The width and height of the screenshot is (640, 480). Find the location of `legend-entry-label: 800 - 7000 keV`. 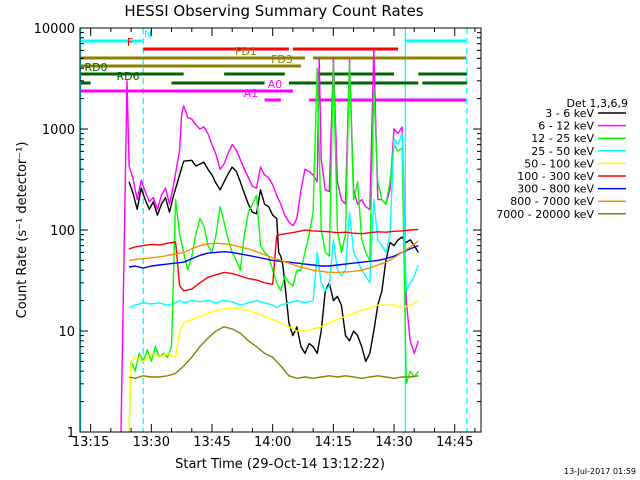

legend-entry-label: 800 - 7000 keV is located at coordinates (552, 201).